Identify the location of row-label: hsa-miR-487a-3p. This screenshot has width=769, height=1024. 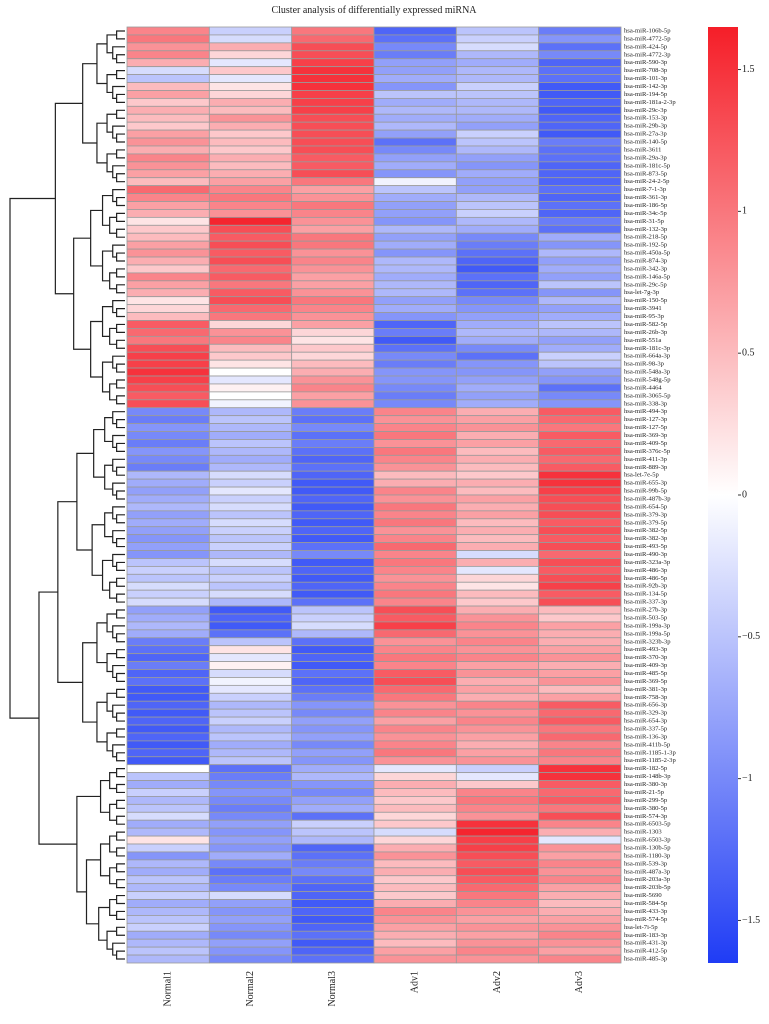
(647, 871).